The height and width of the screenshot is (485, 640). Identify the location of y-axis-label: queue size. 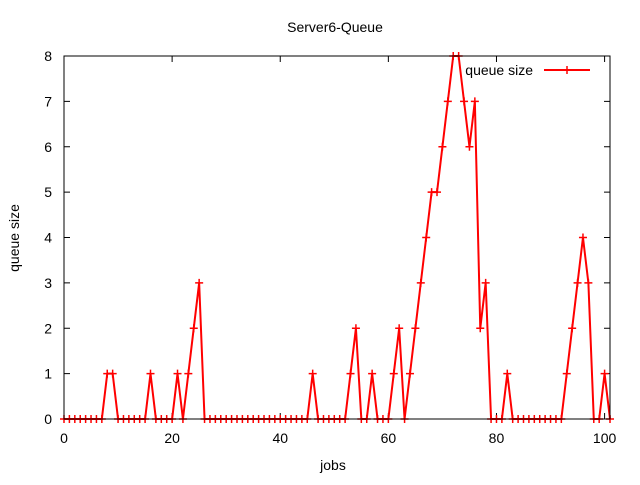
(14, 238).